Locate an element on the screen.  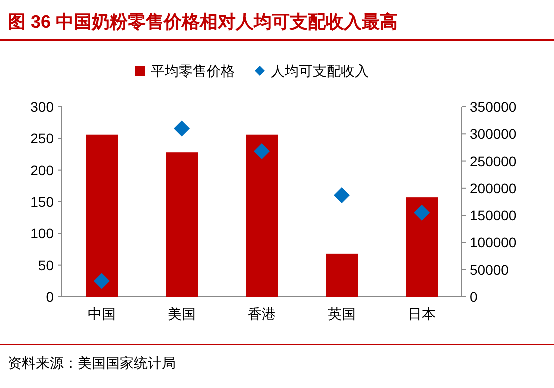
x-tick-label: 日本 is located at coordinates (422, 314).